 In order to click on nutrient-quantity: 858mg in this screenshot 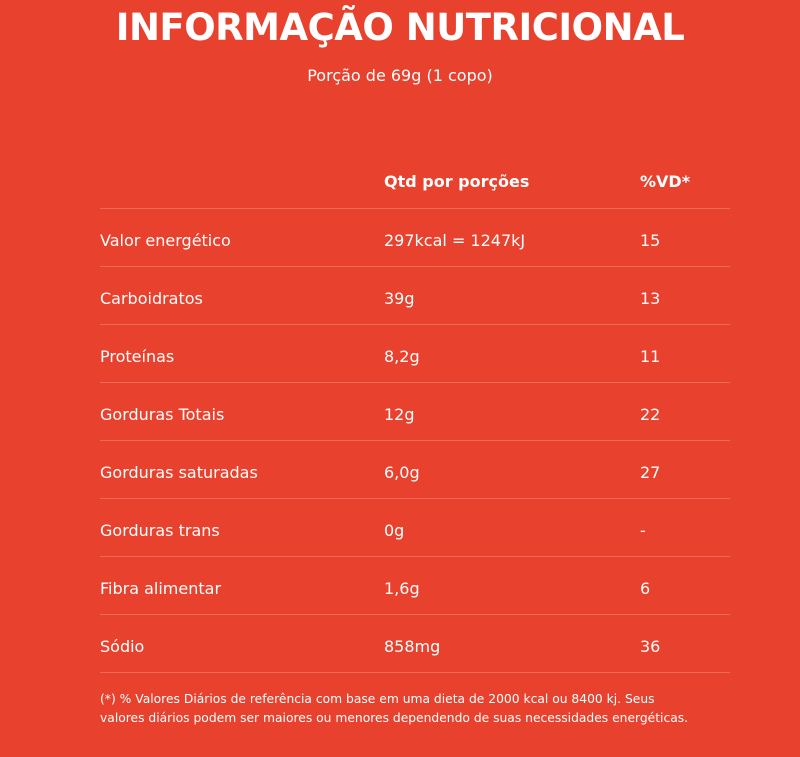, I will do `click(412, 646)`.